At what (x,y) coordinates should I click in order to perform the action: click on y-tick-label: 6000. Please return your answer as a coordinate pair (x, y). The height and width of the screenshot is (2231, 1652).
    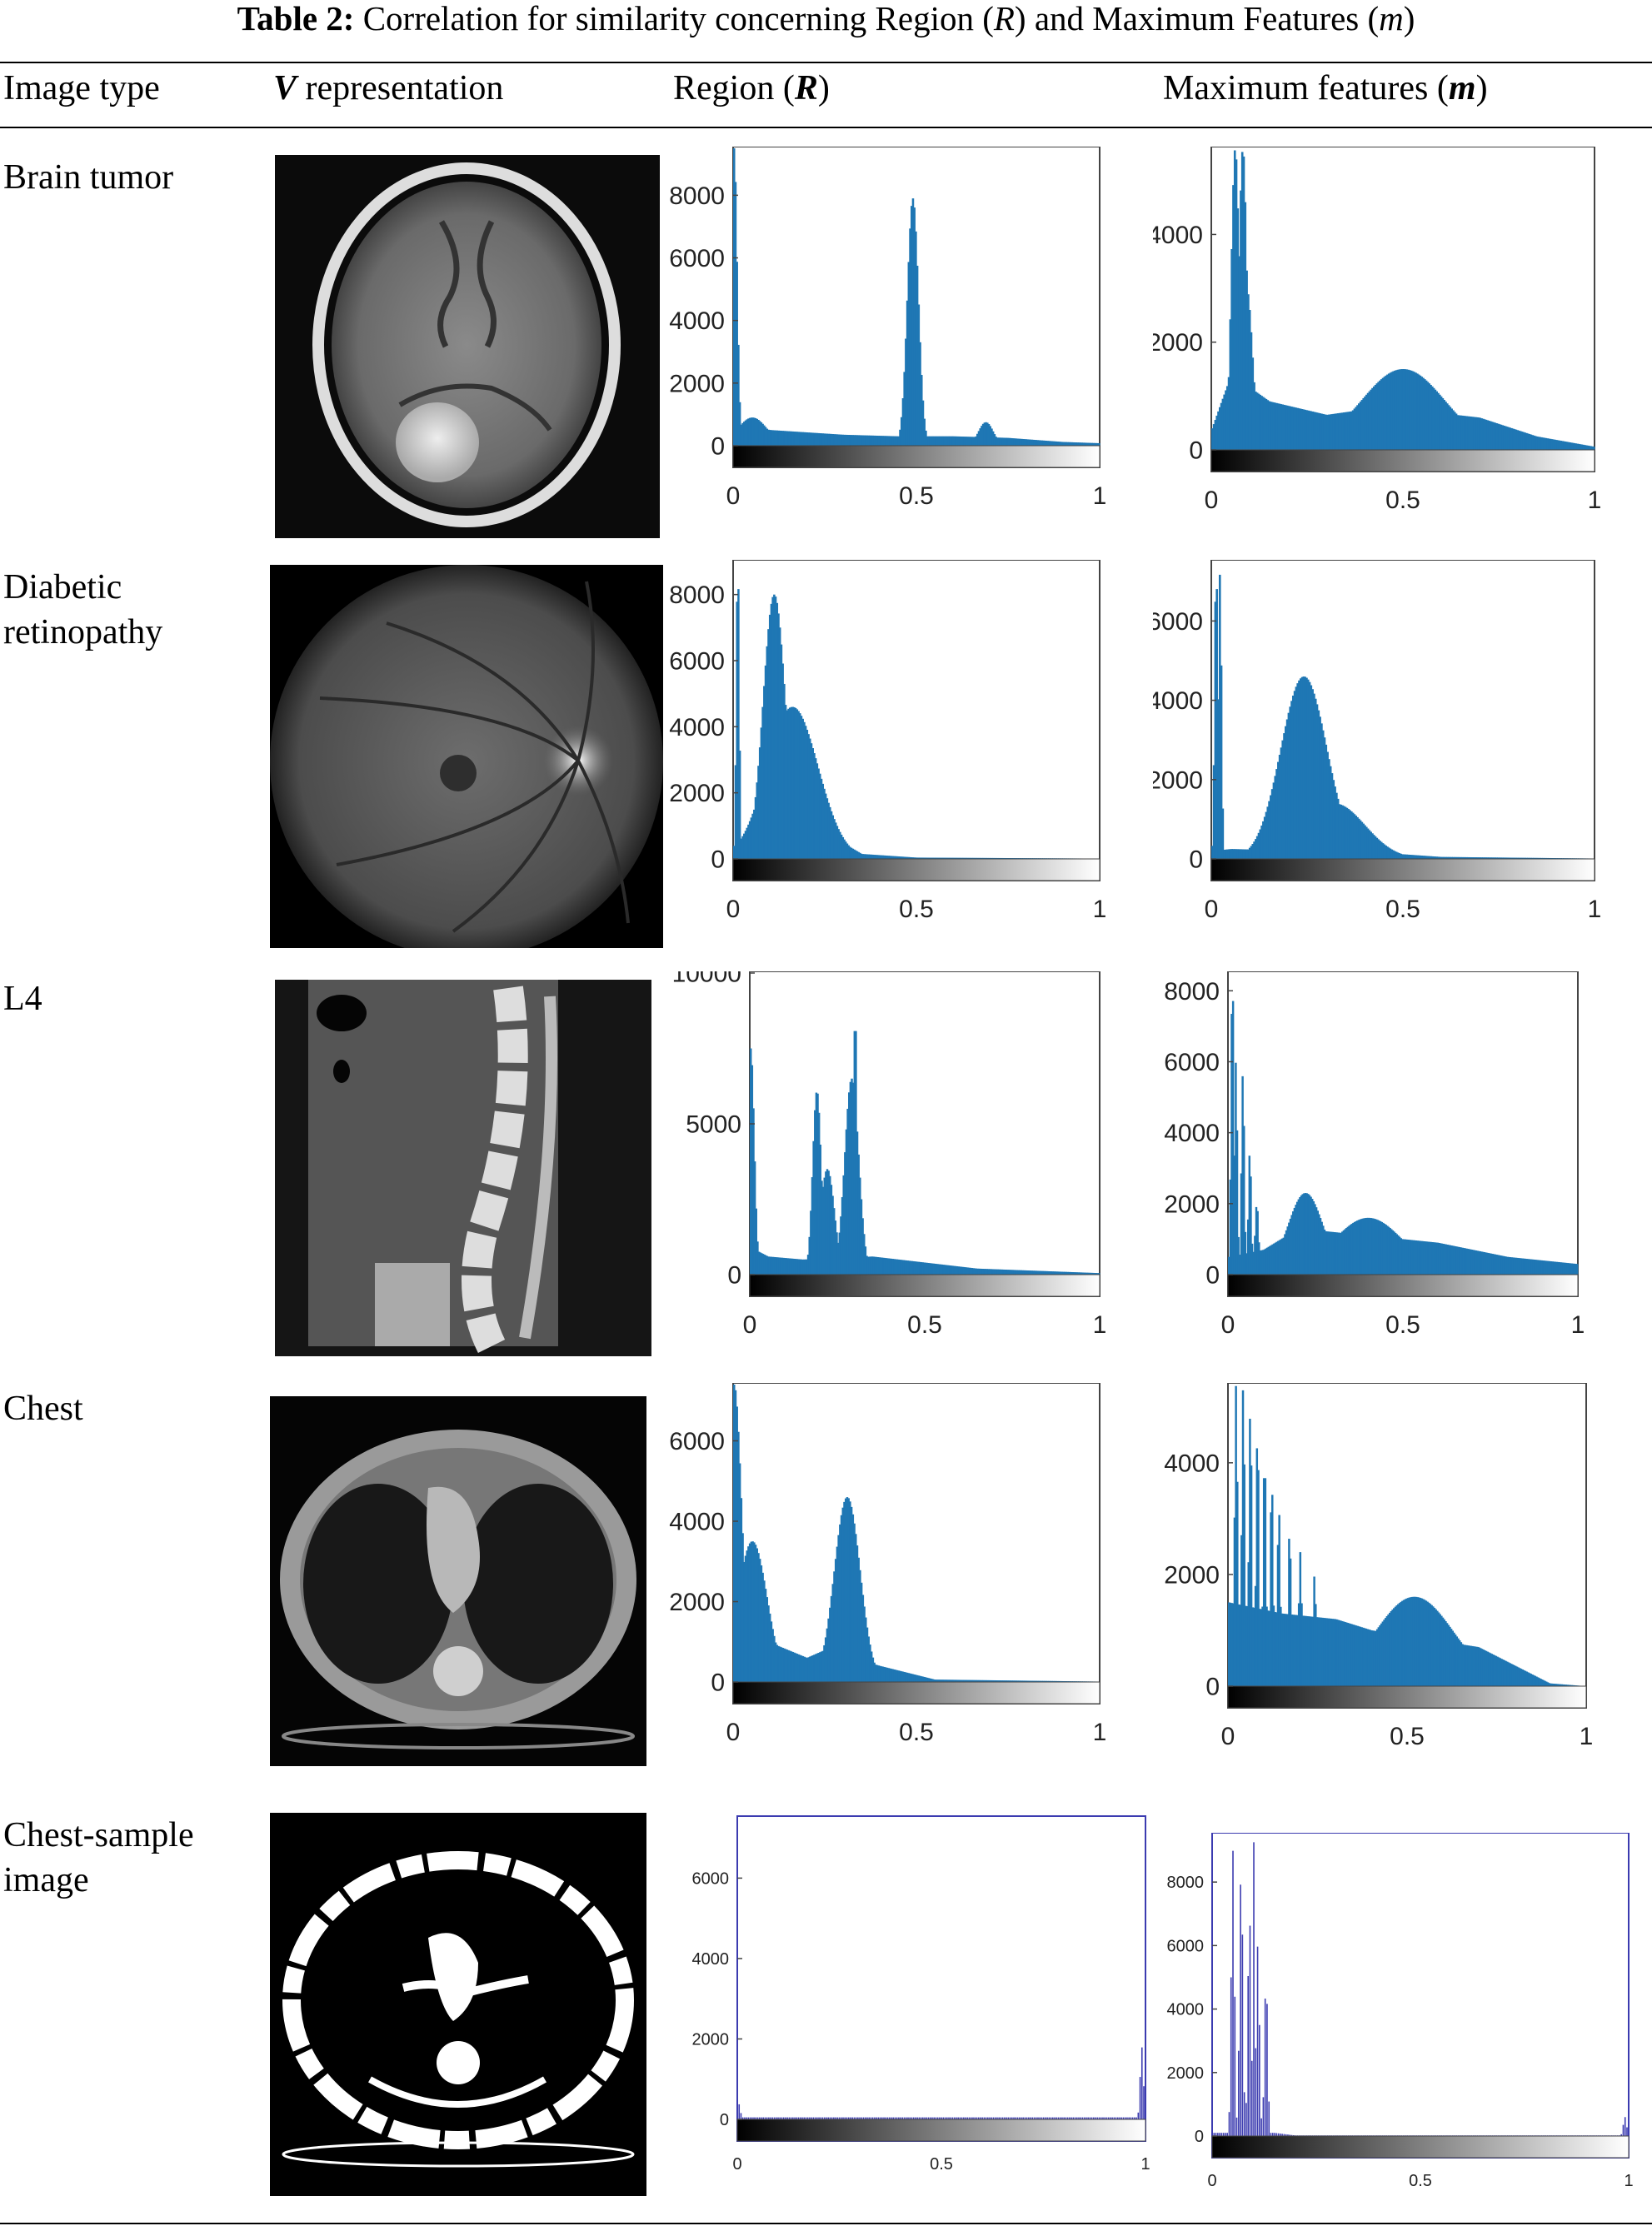
    Looking at the image, I should click on (697, 1442).